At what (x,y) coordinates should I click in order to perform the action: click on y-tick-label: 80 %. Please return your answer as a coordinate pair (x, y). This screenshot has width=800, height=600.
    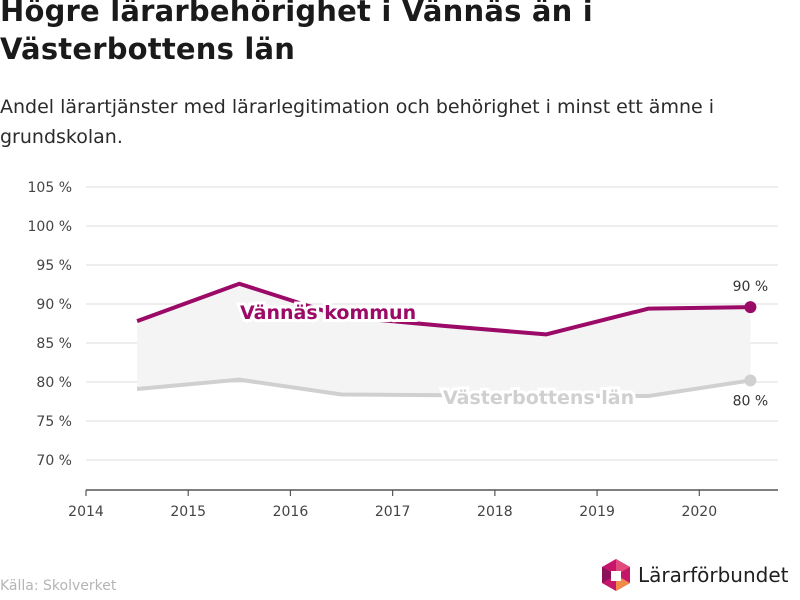
    Looking at the image, I should click on (54, 383).